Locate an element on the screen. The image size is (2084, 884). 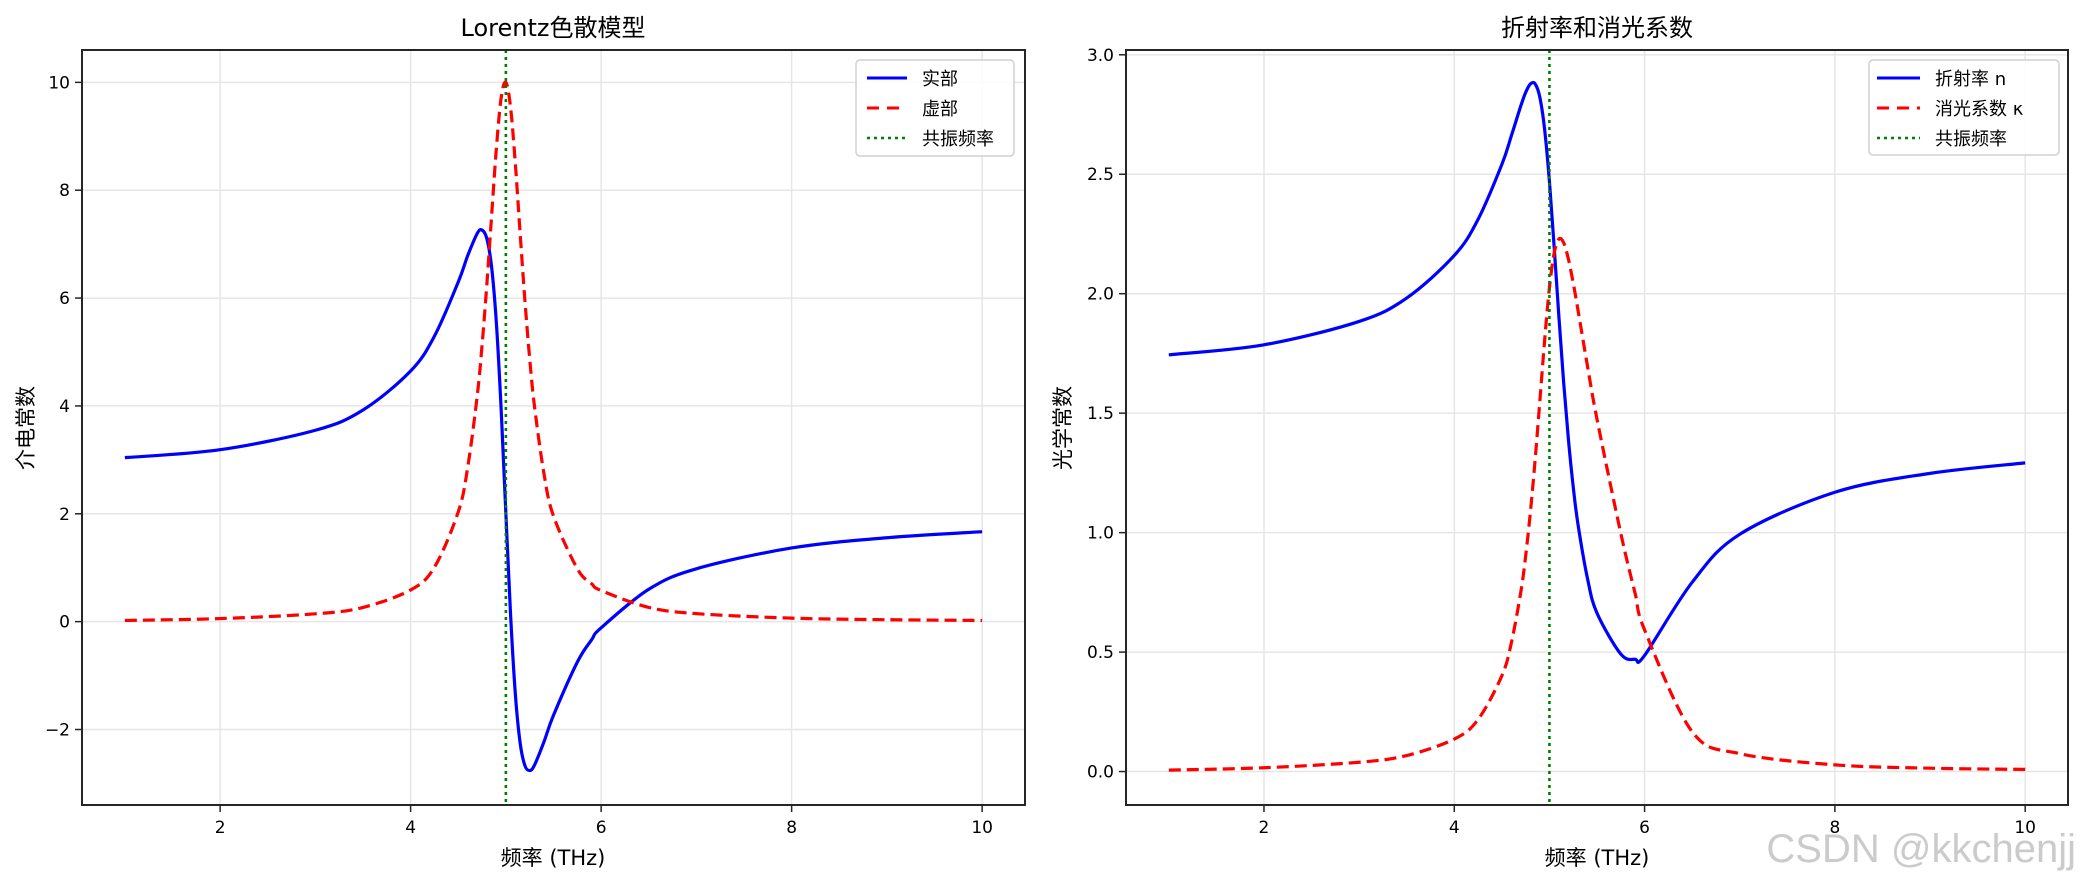
y-tick-label: 1.0 is located at coordinates (1100, 534).